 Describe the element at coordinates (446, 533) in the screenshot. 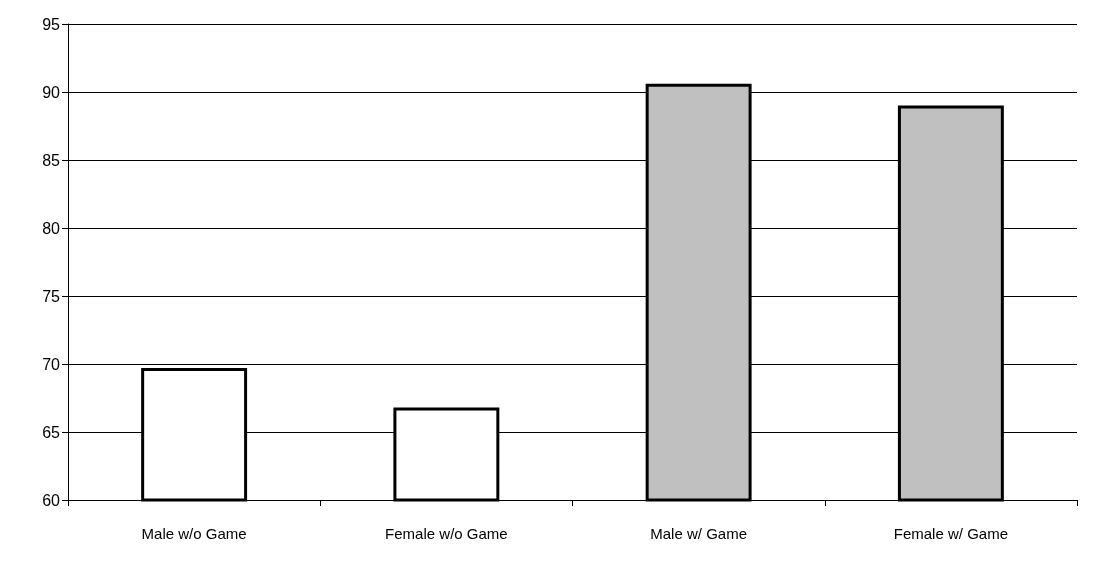

I see `x-tick-label: Female w/o Game` at that location.